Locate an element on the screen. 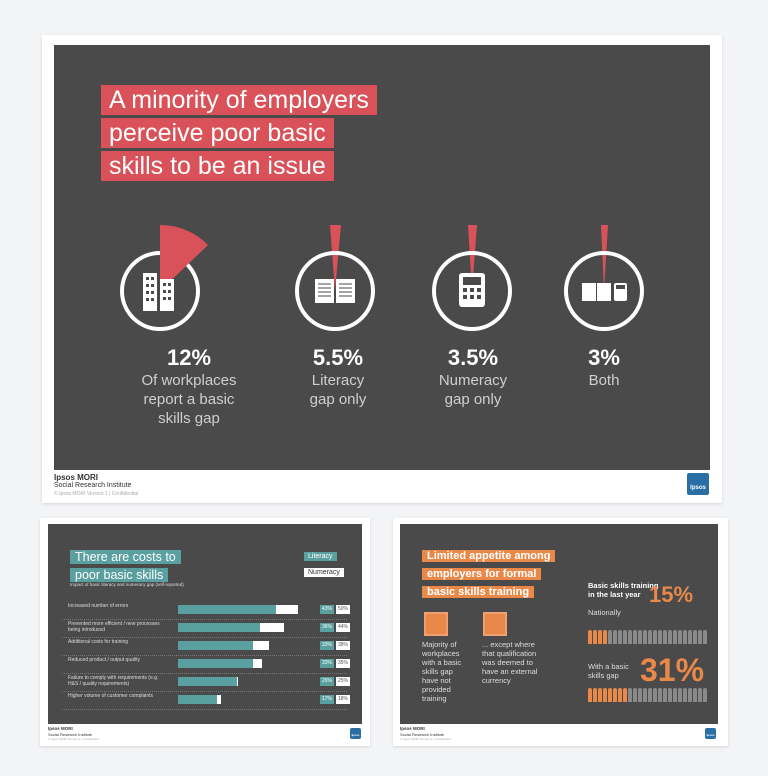 The height and width of the screenshot is (776, 768). text-line: have not is located at coordinates (436, 680).